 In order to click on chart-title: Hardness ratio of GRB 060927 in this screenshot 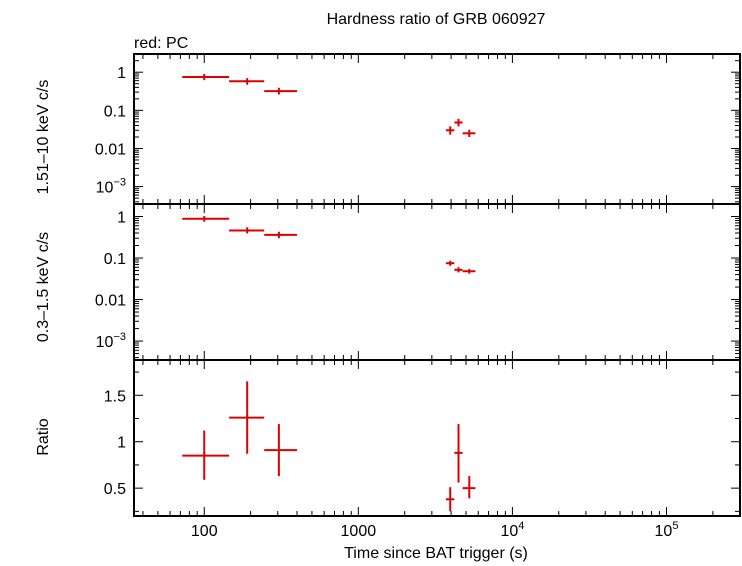, I will do `click(436, 19)`.